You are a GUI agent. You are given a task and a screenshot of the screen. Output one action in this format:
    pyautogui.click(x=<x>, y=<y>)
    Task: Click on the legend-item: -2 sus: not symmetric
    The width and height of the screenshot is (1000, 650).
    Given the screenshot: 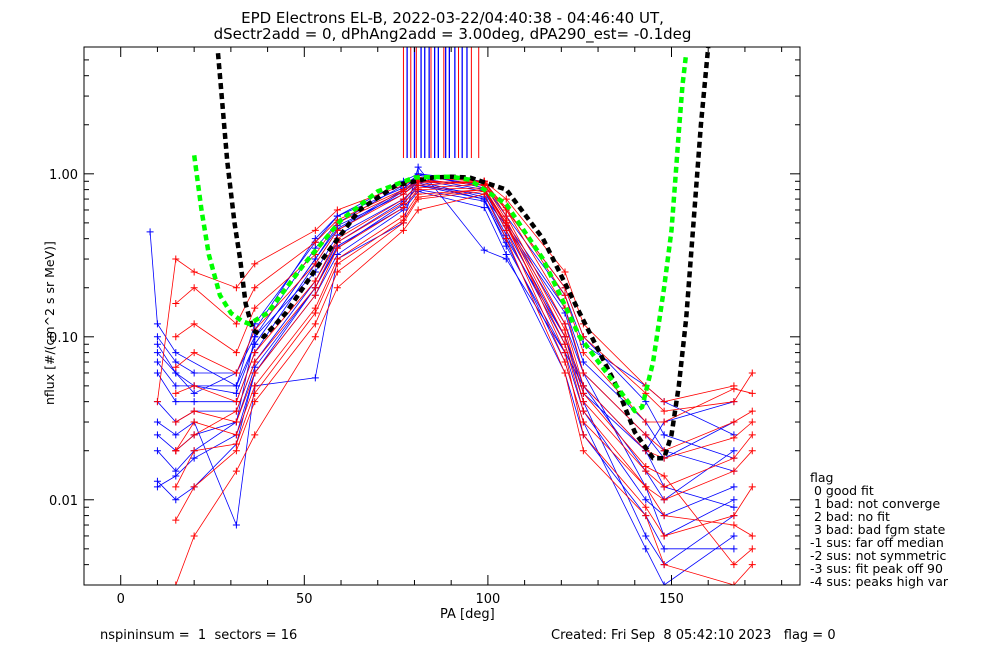 What is the action you would take?
    pyautogui.click(x=878, y=555)
    